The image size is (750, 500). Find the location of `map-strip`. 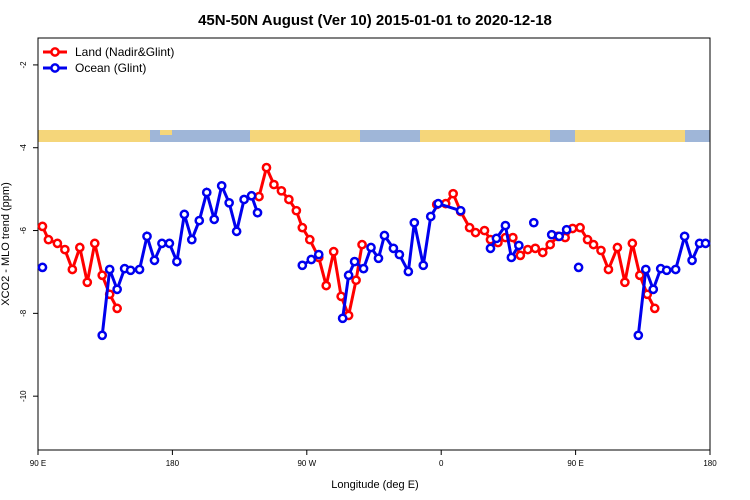

map-strip is located at coordinates (374, 136).